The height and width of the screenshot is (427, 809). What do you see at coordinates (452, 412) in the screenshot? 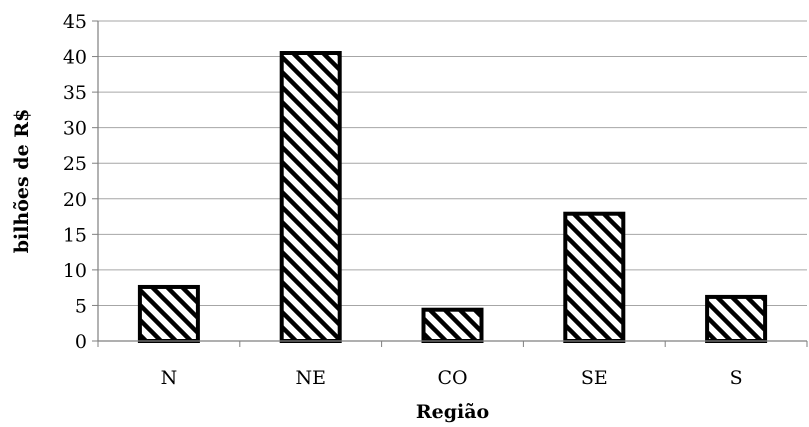
I see `x-axis-title: Região` at bounding box center [452, 412].